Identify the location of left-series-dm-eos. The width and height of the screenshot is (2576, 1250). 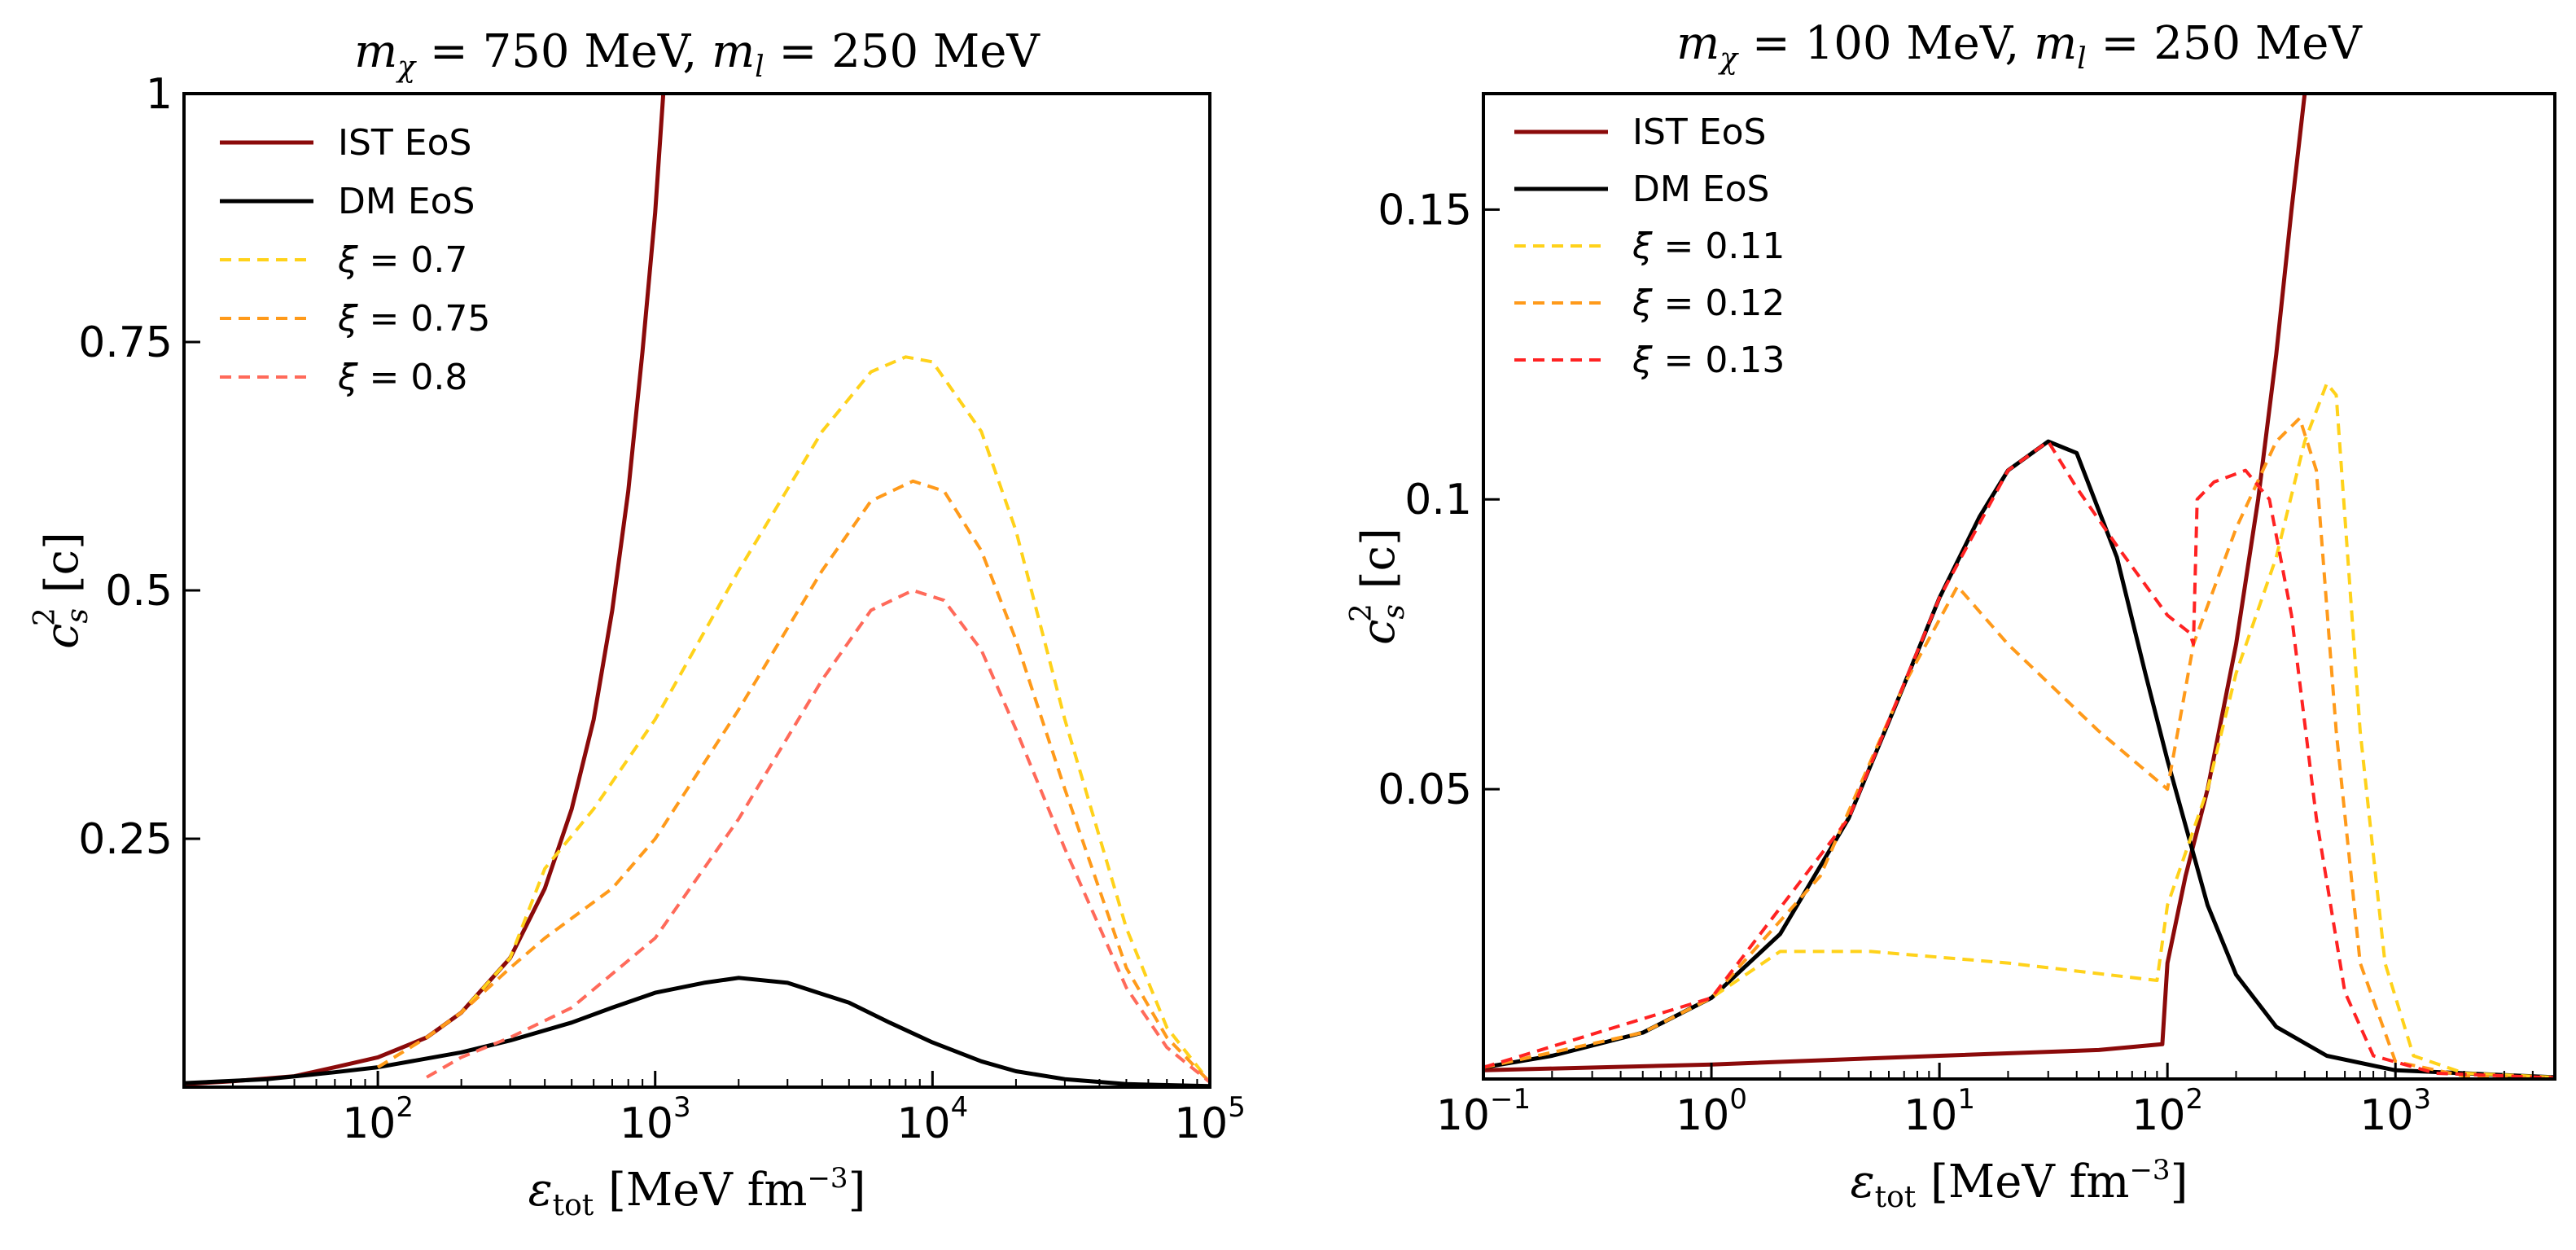
(697, 1031).